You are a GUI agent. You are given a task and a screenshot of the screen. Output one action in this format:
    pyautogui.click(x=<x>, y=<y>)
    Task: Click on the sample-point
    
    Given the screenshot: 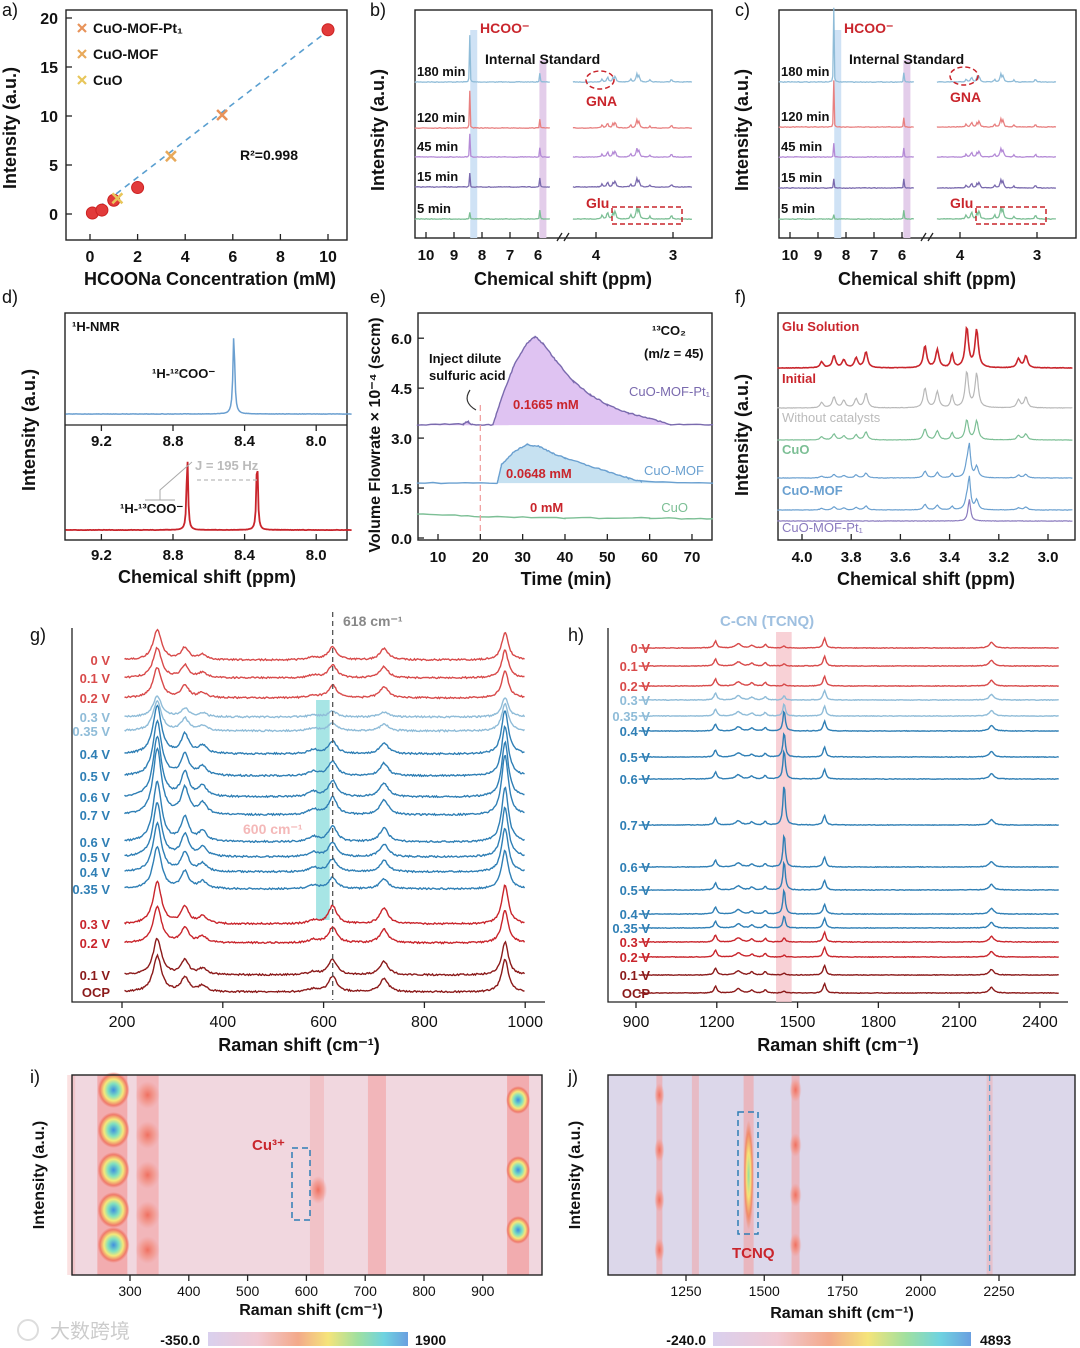 What is the action you would take?
    pyautogui.click(x=222, y=115)
    